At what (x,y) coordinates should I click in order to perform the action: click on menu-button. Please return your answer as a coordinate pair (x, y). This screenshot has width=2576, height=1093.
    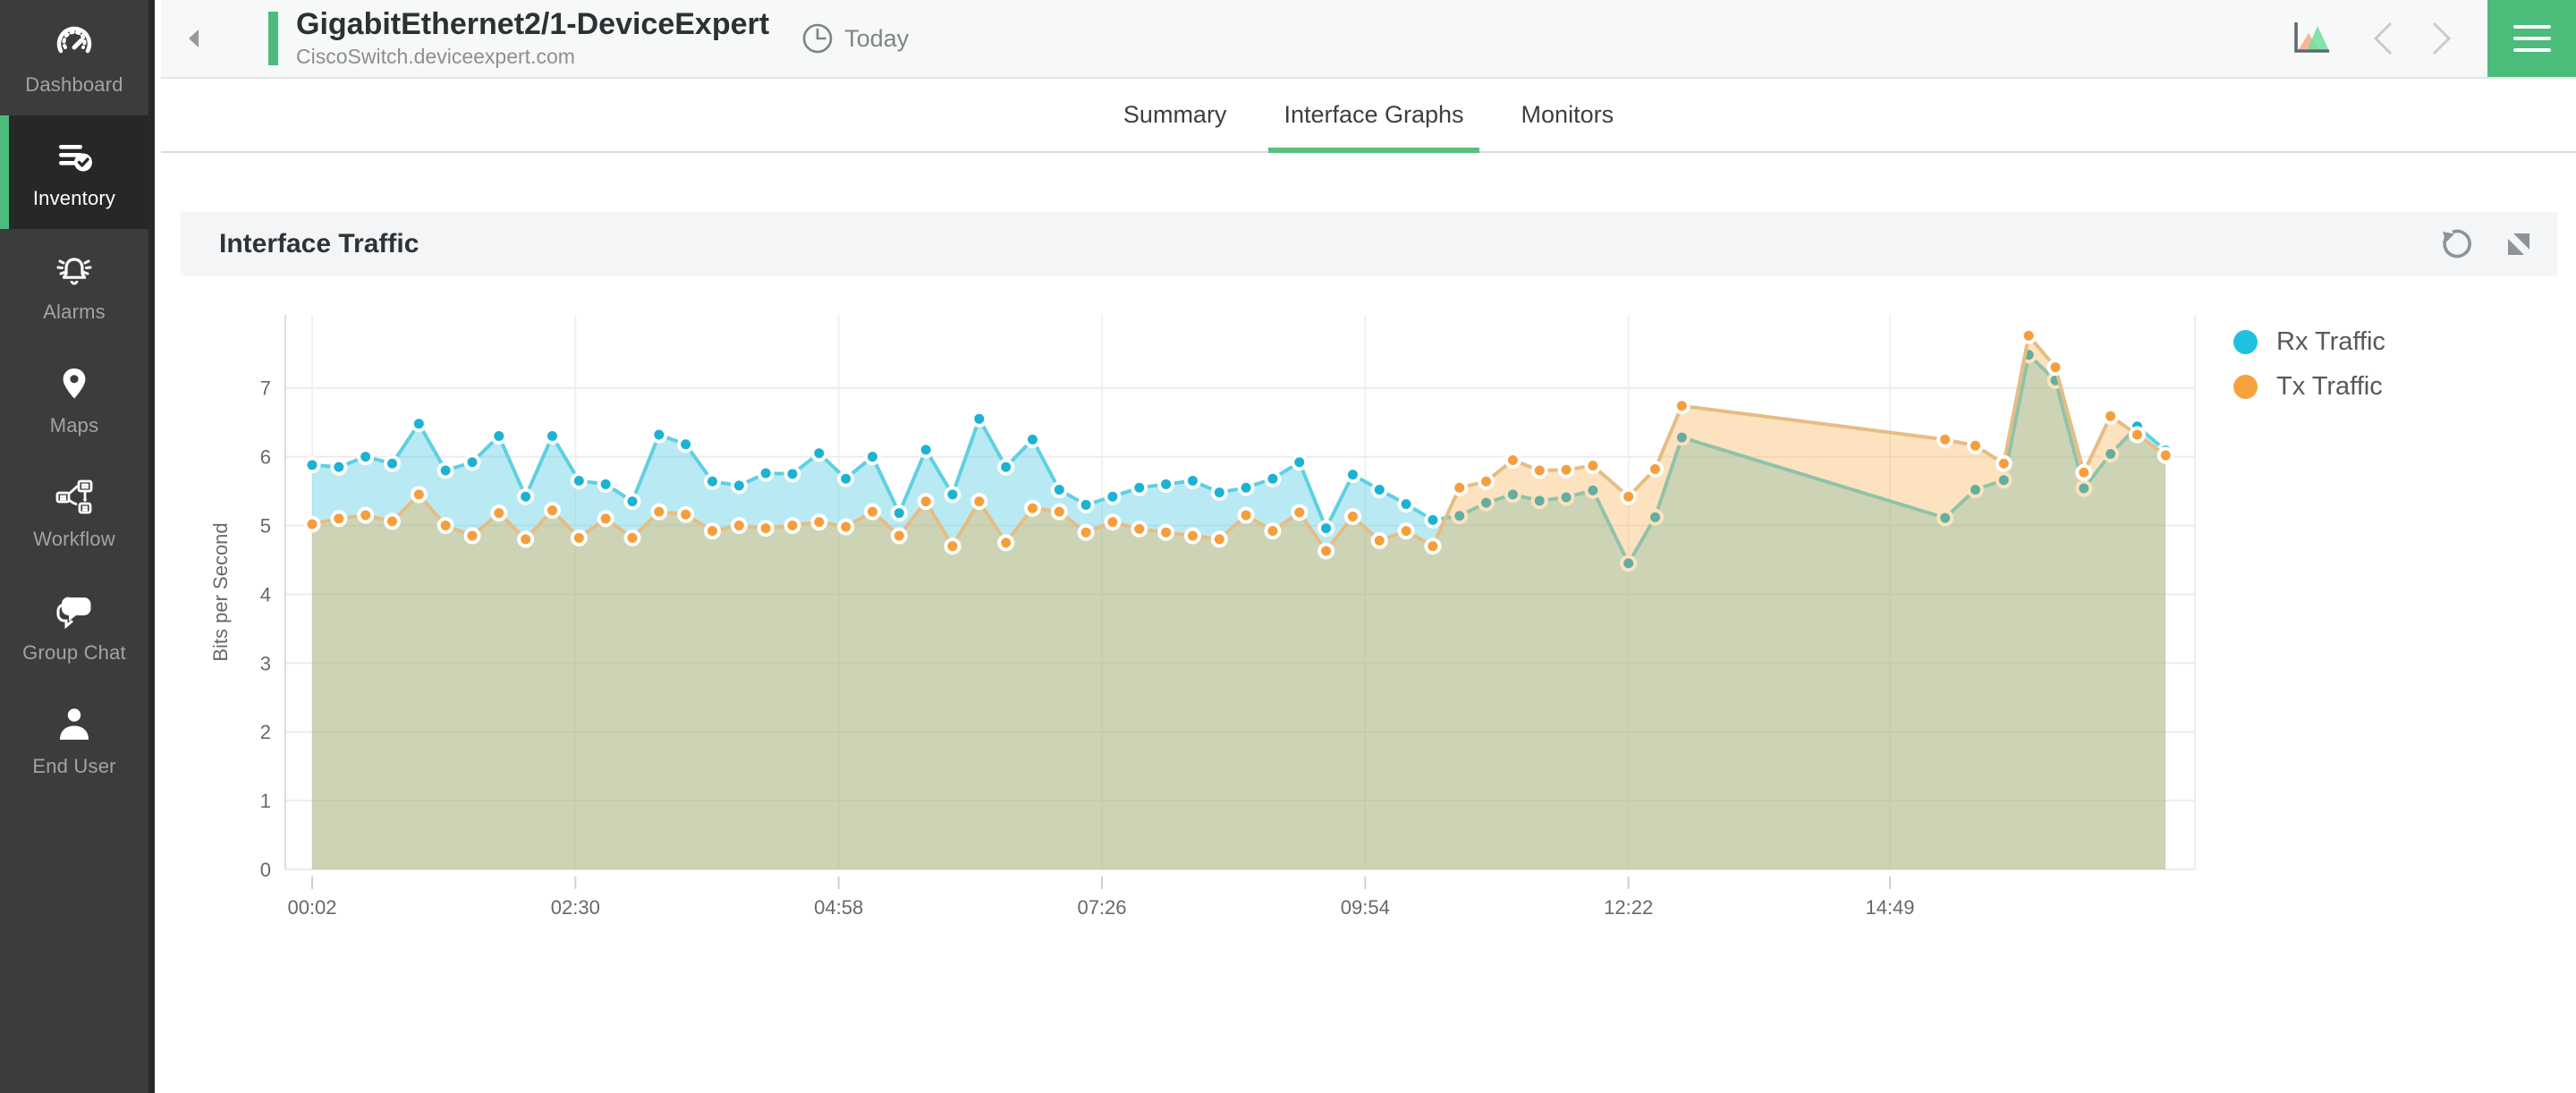
    Looking at the image, I should click on (2531, 38).